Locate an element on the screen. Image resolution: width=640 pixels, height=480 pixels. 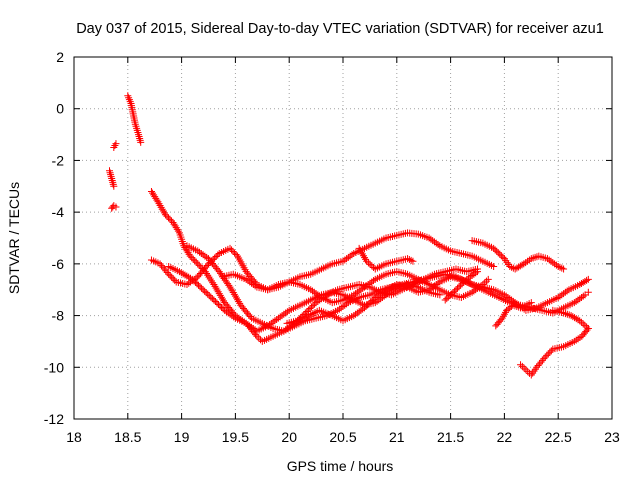
x-tick-label: 19.5 is located at coordinates (235, 437).